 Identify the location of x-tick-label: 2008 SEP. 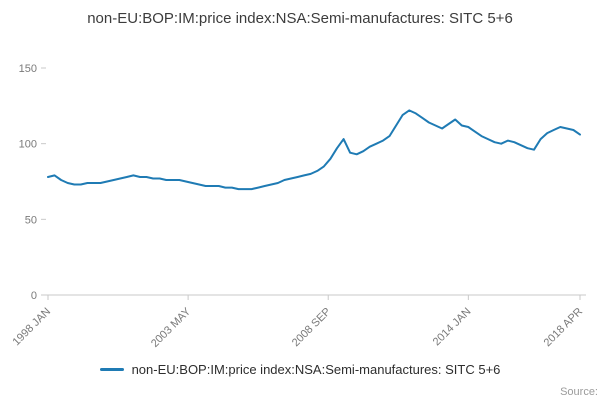
(312, 328).